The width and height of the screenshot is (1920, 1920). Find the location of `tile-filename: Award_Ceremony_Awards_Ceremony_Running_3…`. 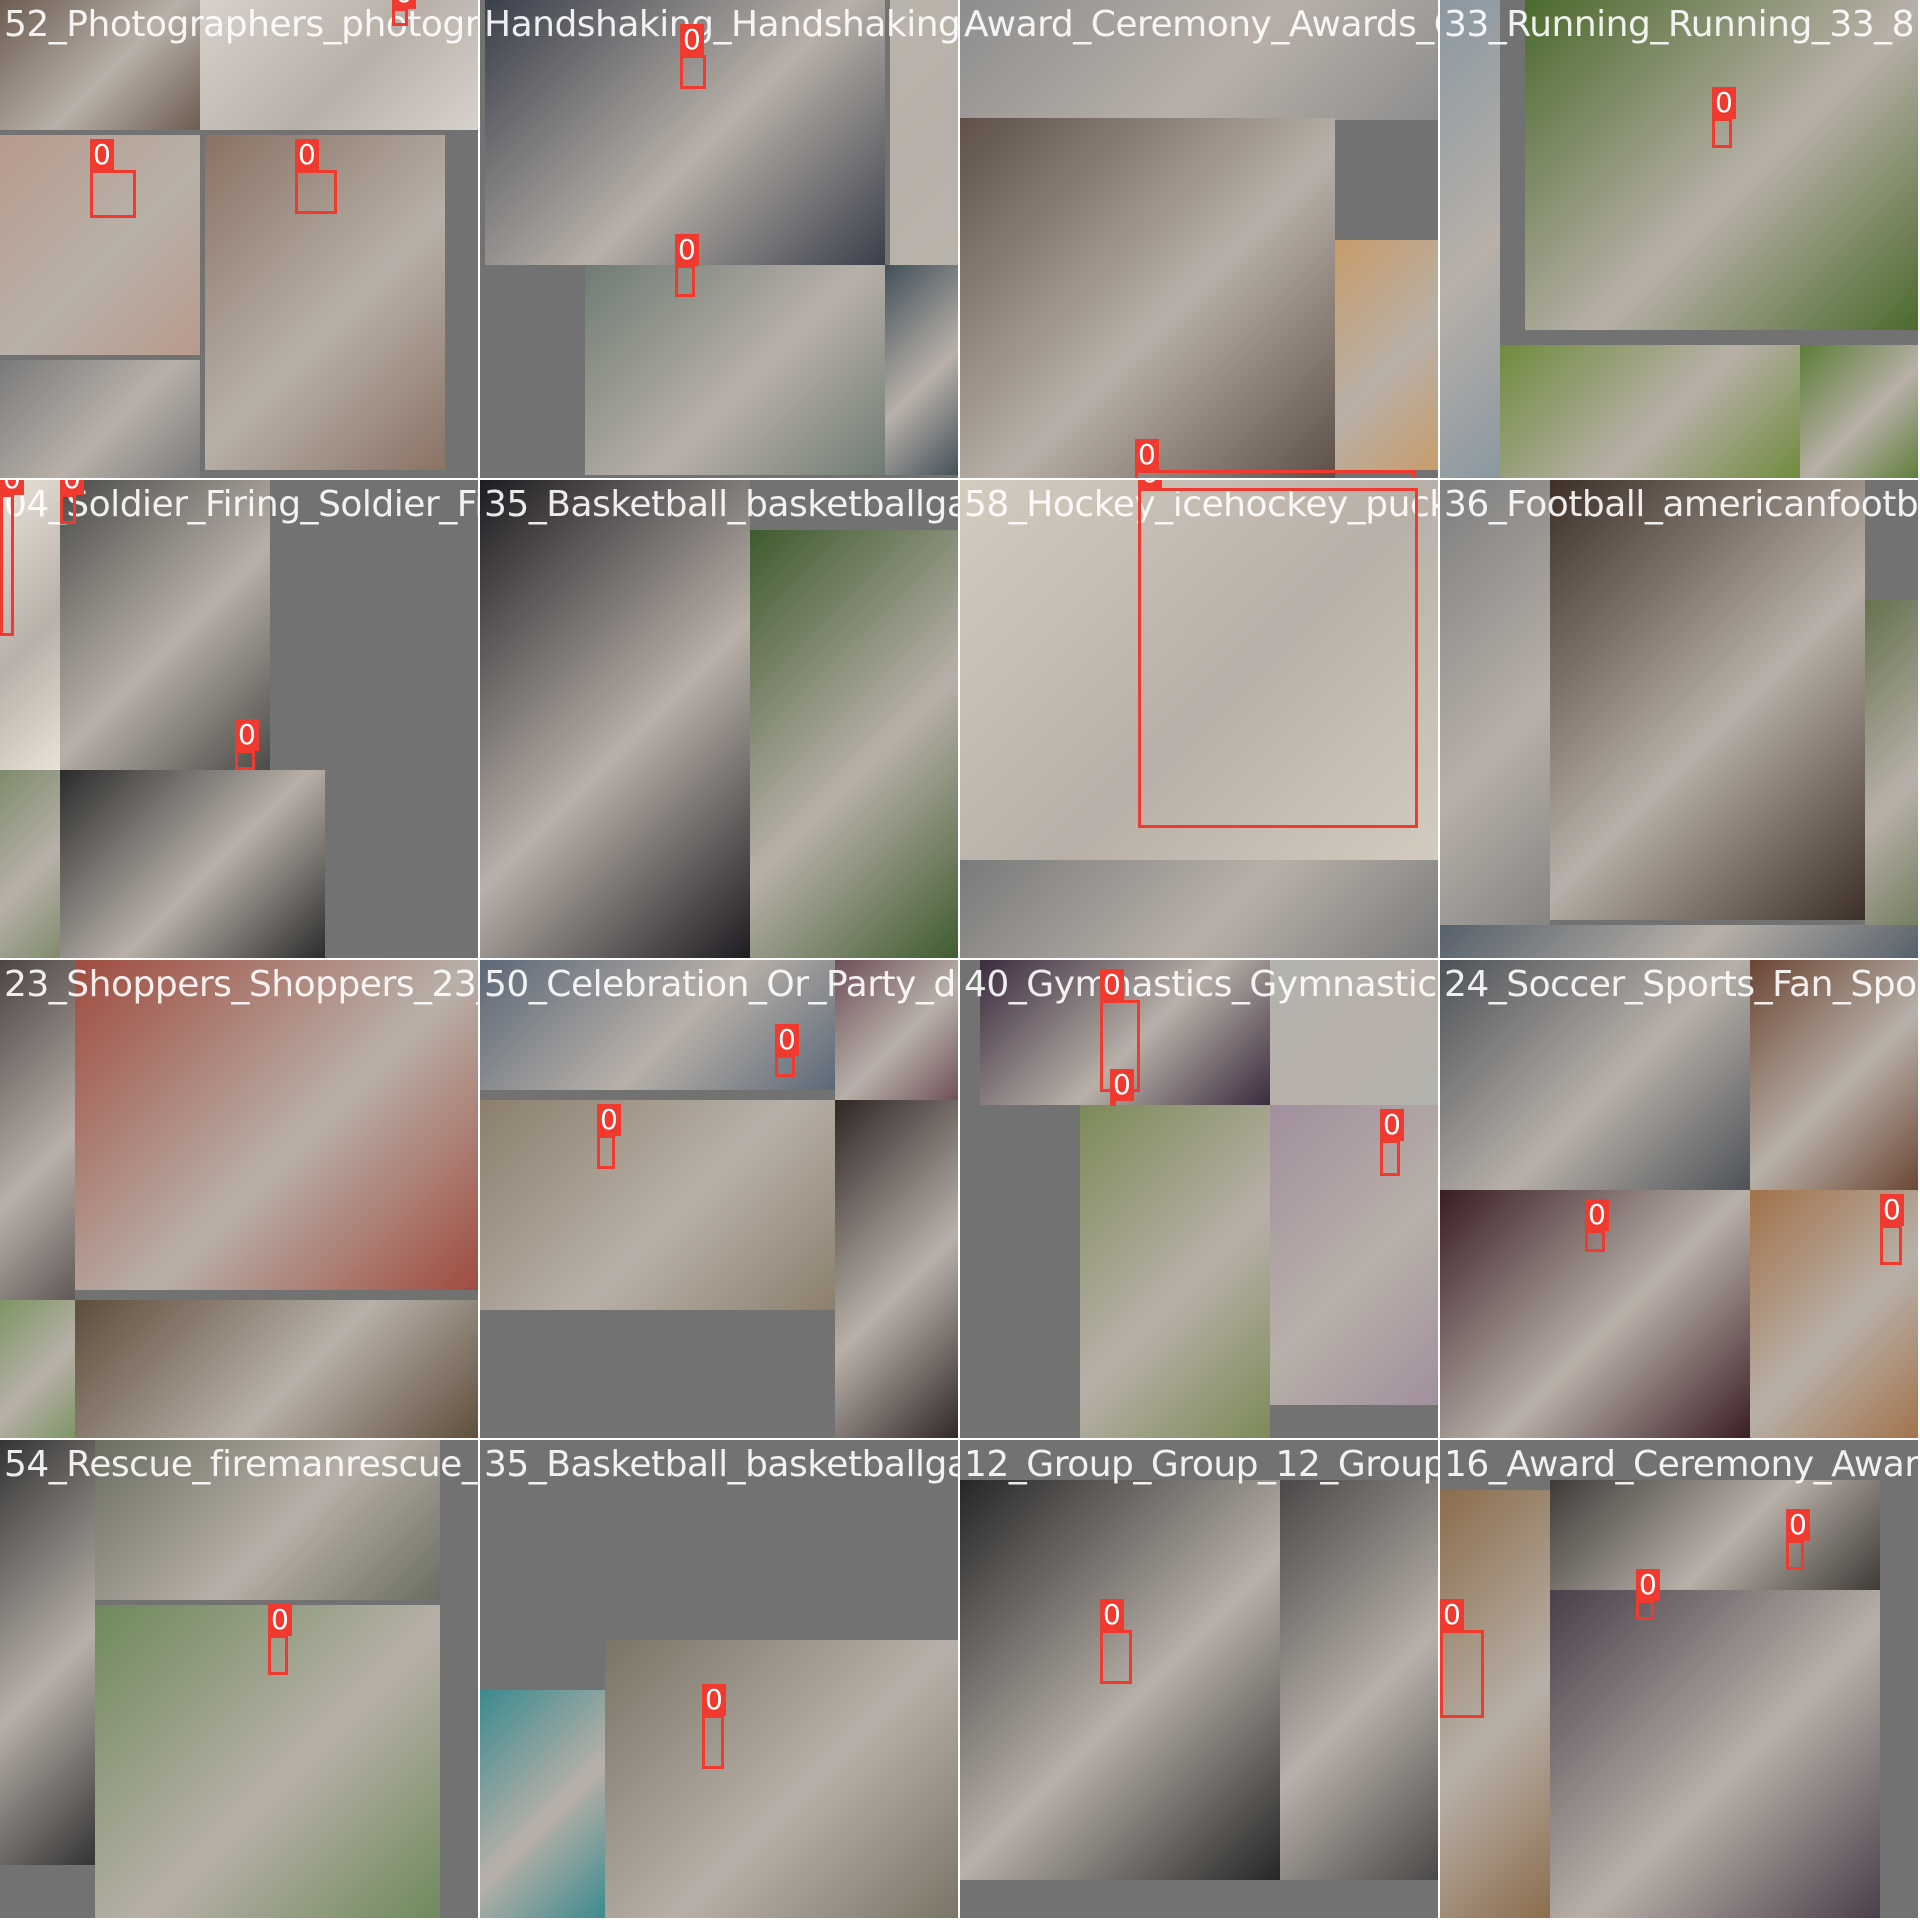

tile-filename: Award_Ceremony_Awards_Ceremony_Running_3… is located at coordinates (1202, 24).